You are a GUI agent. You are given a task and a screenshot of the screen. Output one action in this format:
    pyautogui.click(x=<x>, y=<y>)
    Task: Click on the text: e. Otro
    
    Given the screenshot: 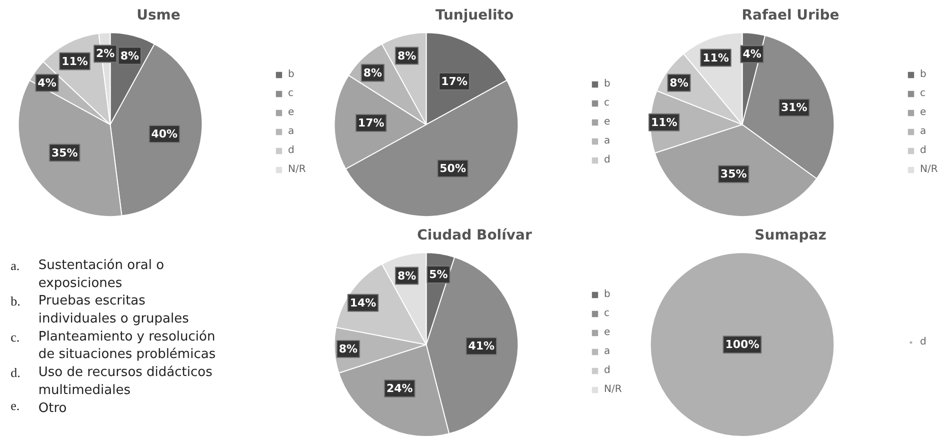 What is the action you would take?
    pyautogui.click(x=38, y=407)
    